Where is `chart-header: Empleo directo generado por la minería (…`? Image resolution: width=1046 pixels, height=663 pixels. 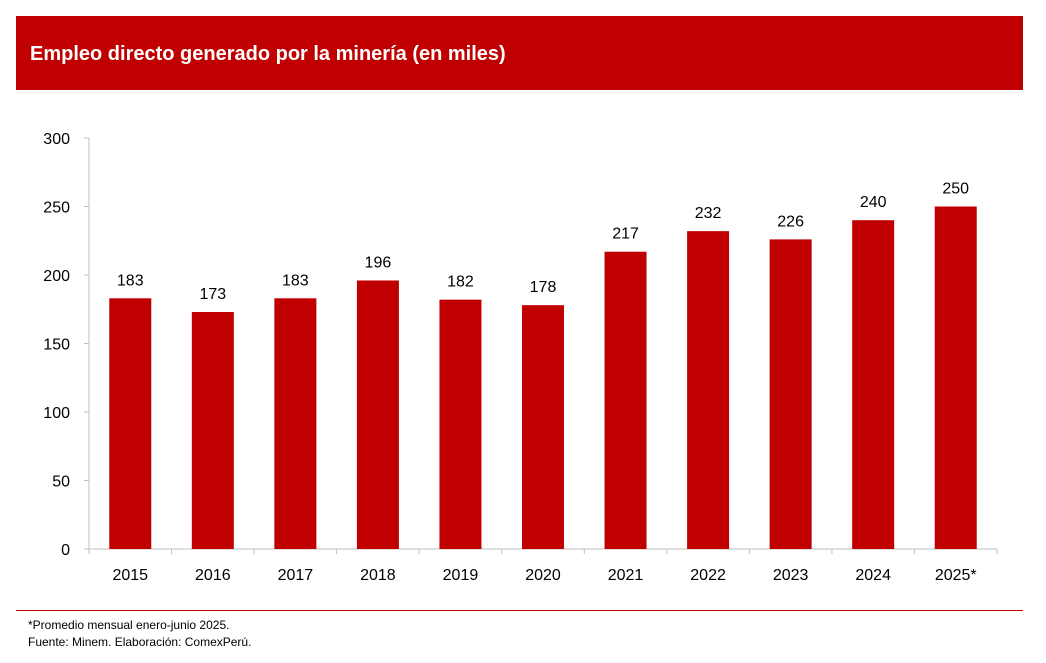 chart-header: Empleo directo generado por la minería (… is located at coordinates (519, 53).